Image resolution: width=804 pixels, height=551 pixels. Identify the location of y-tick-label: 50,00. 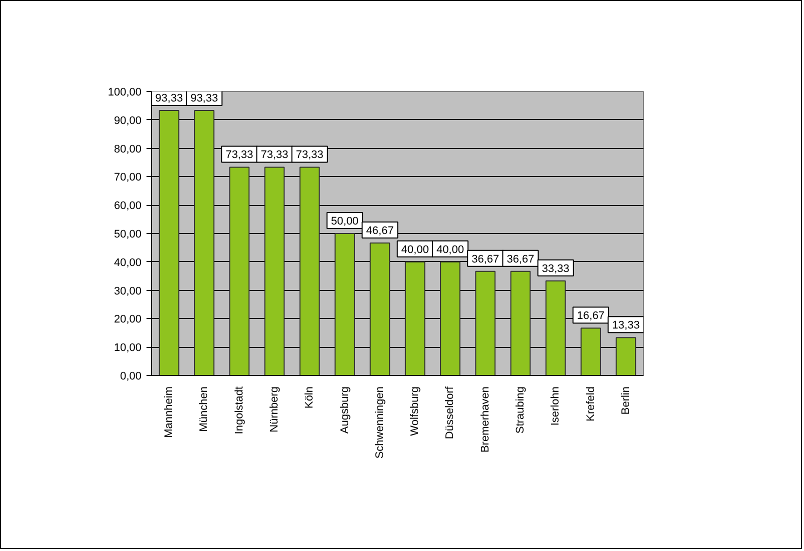
(128, 234).